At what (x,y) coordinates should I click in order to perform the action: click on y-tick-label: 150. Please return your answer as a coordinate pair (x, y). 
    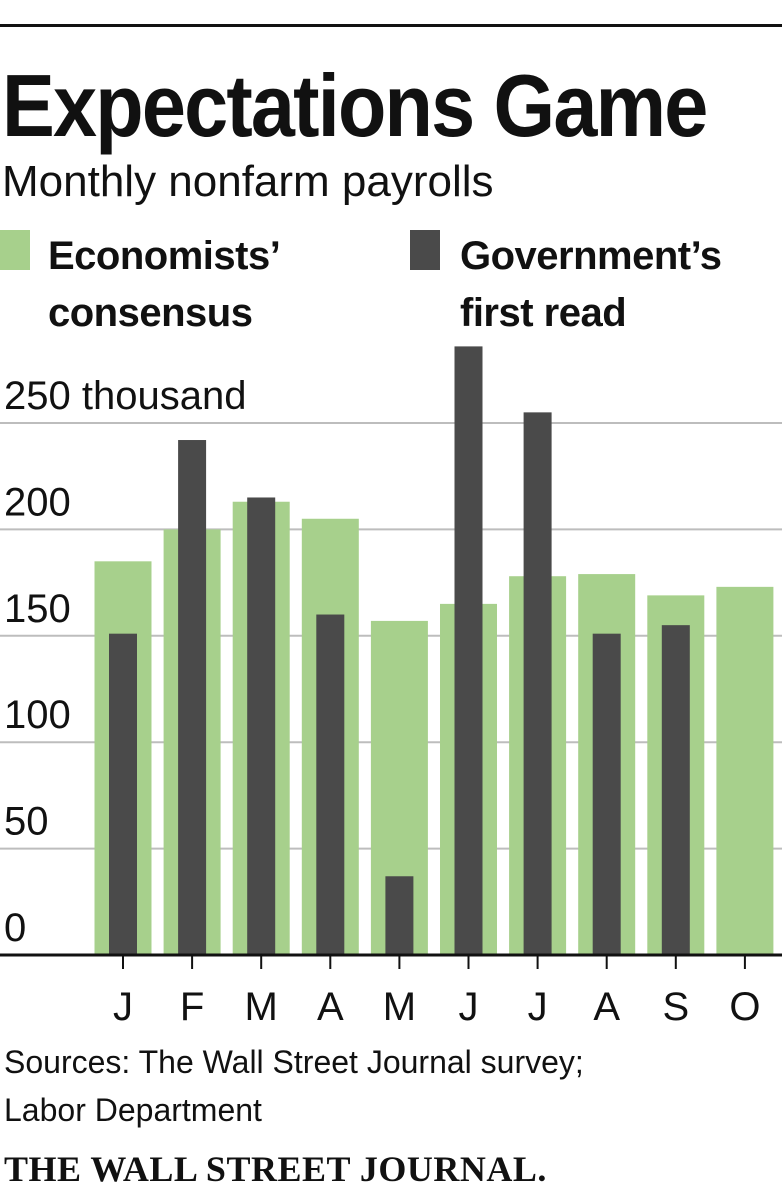
    Looking at the image, I should click on (37, 609).